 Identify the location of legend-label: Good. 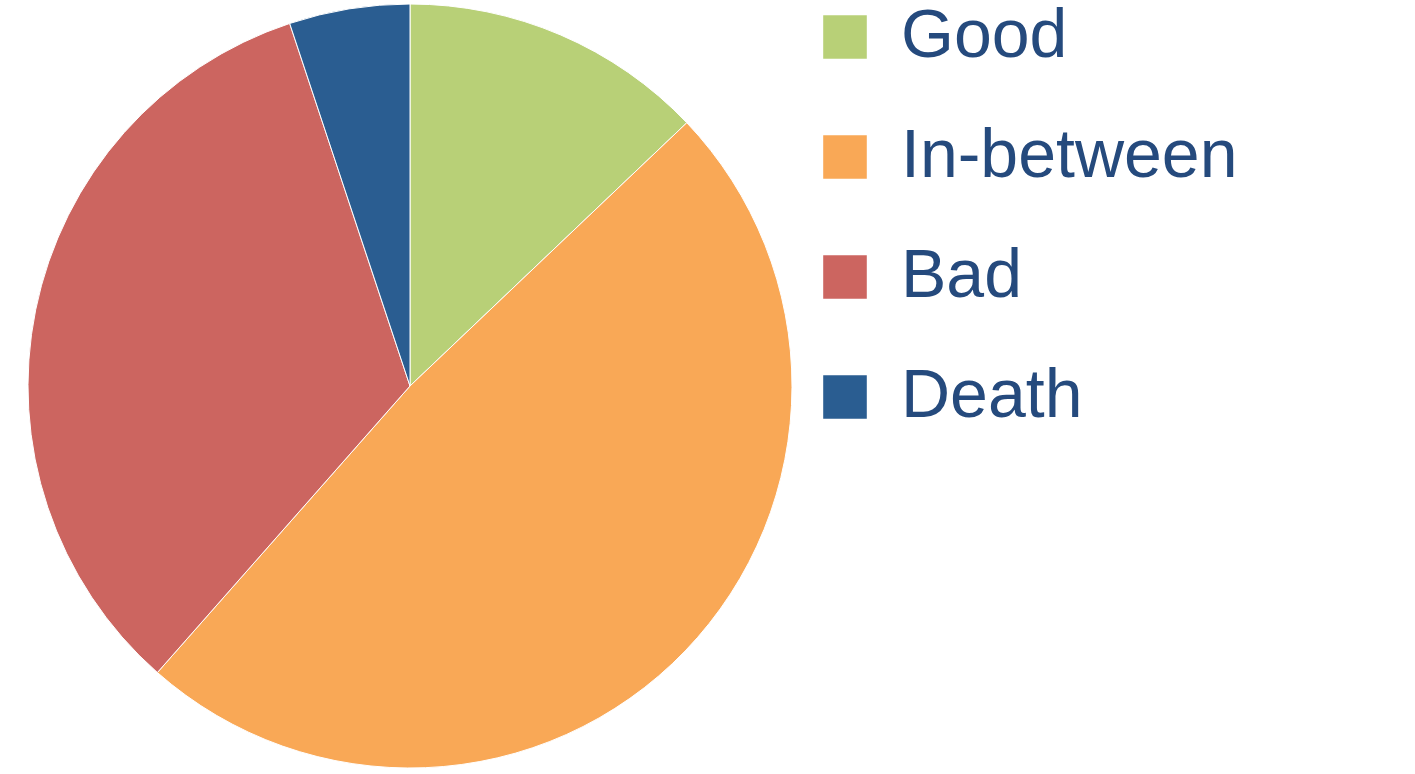
(984, 35).